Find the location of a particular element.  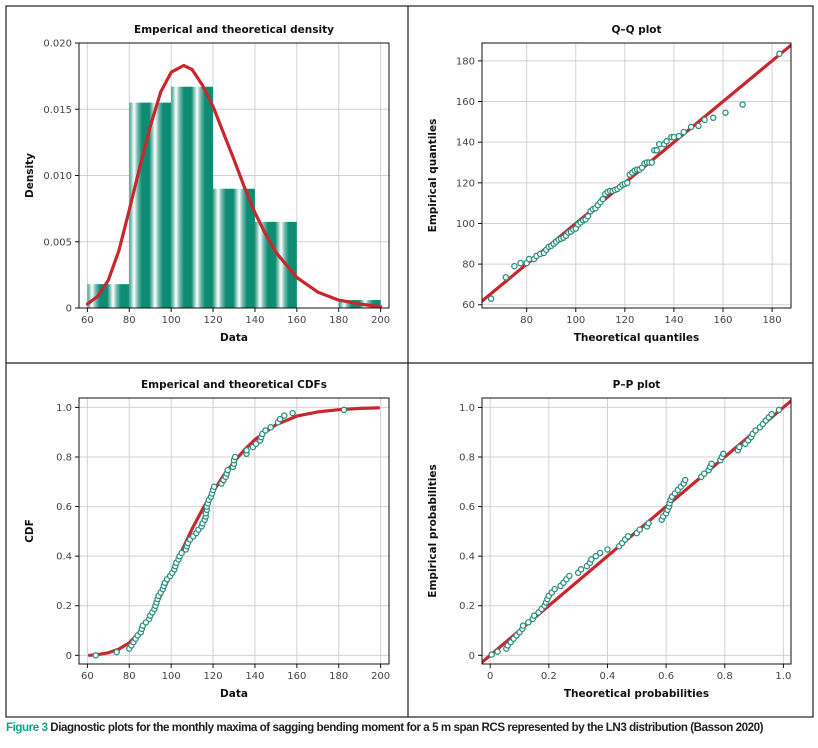

y-tick-label: 0.4 is located at coordinates (64, 557).